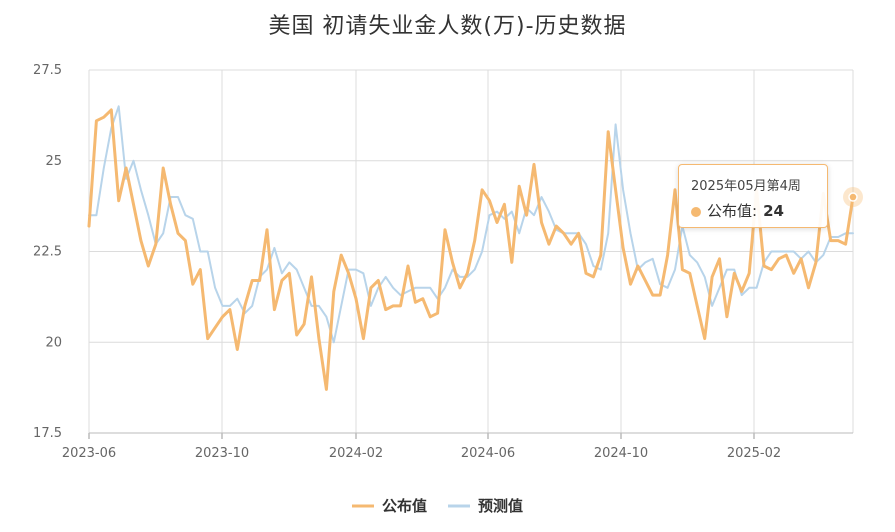 The height and width of the screenshot is (532, 895). What do you see at coordinates (447, 26) in the screenshot?
I see `chart-title: 美国 初请失业金人数(万)-历史数据` at bounding box center [447, 26].